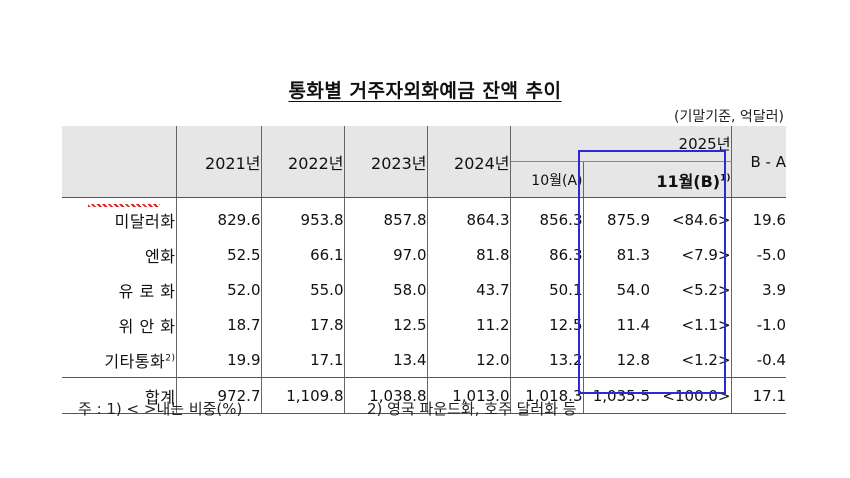 The width and height of the screenshot is (850, 478). I want to click on row-label: 위 안 화, so click(119, 324).